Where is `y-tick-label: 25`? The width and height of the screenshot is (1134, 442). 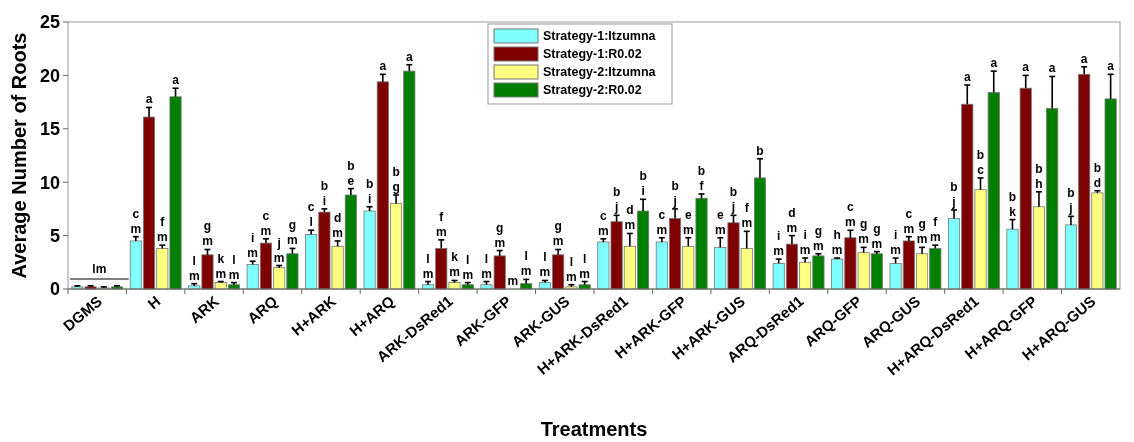 y-tick-label: 25 is located at coordinates (49, 22).